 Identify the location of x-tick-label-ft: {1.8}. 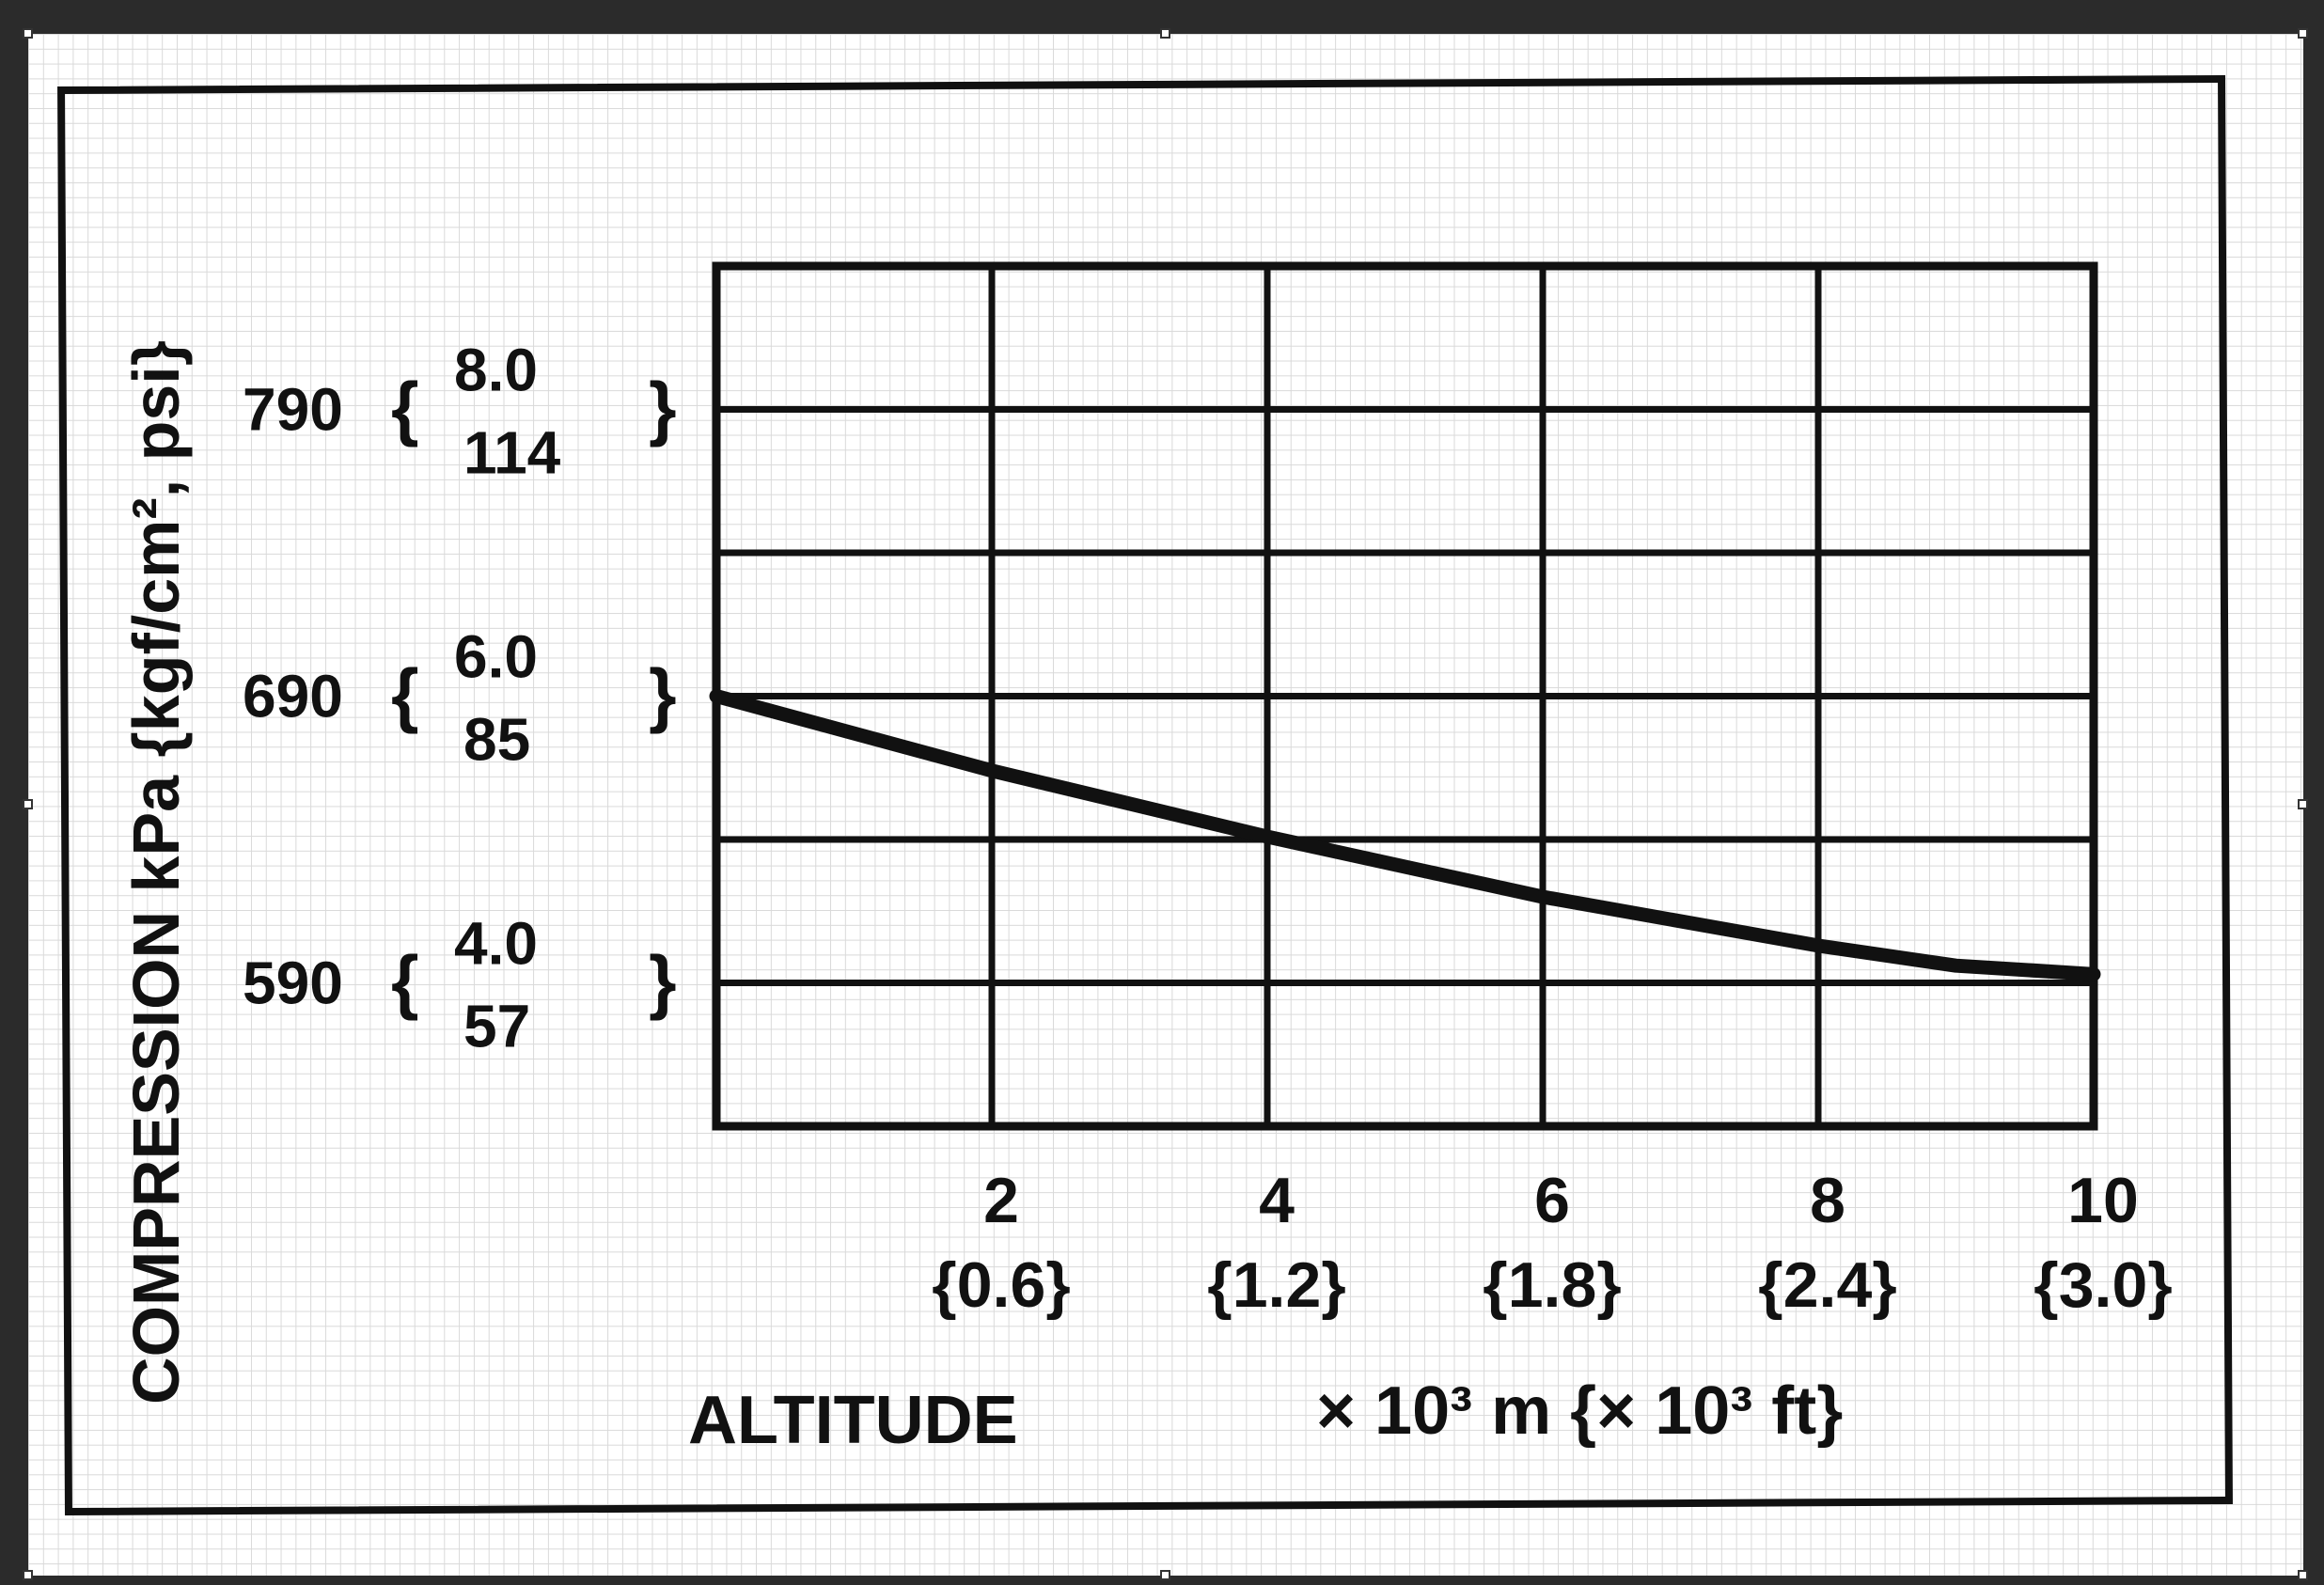
(1552, 1285).